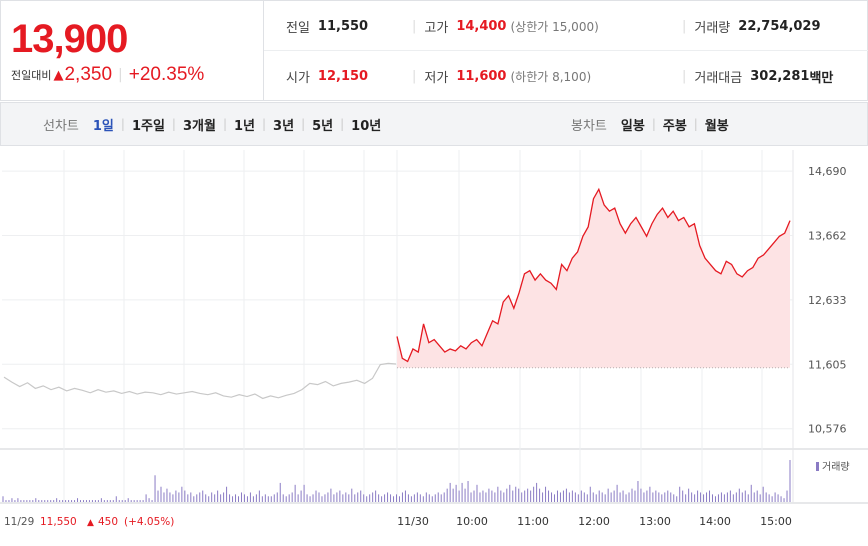 The image size is (868, 546). Describe the element at coordinates (244, 126) in the screenshot. I see `line-tab-3: 1년` at that location.